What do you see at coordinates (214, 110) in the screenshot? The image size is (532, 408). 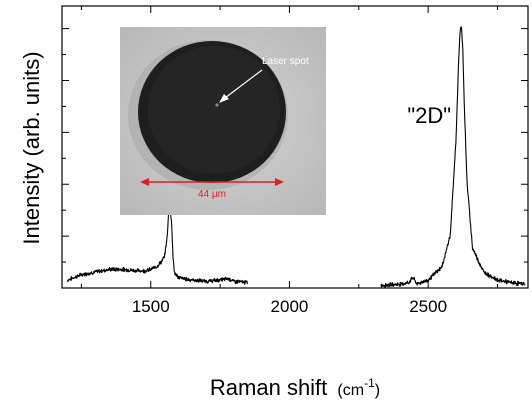 I see `hole-inner` at bounding box center [214, 110].